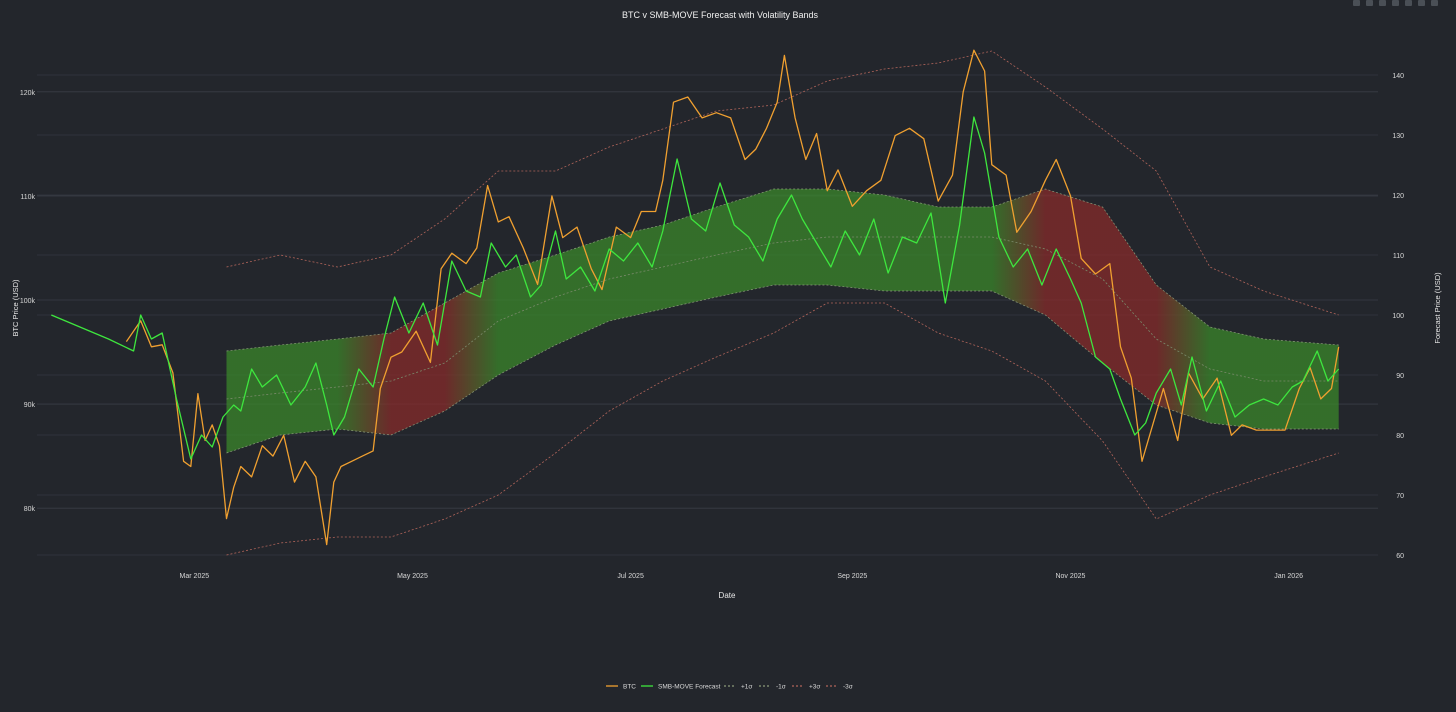 Image resolution: width=1456 pixels, height=712 pixels. Describe the element at coordinates (689, 687) in the screenshot. I see `legend-forecast-label: SMB-MOVE Forecast` at that location.